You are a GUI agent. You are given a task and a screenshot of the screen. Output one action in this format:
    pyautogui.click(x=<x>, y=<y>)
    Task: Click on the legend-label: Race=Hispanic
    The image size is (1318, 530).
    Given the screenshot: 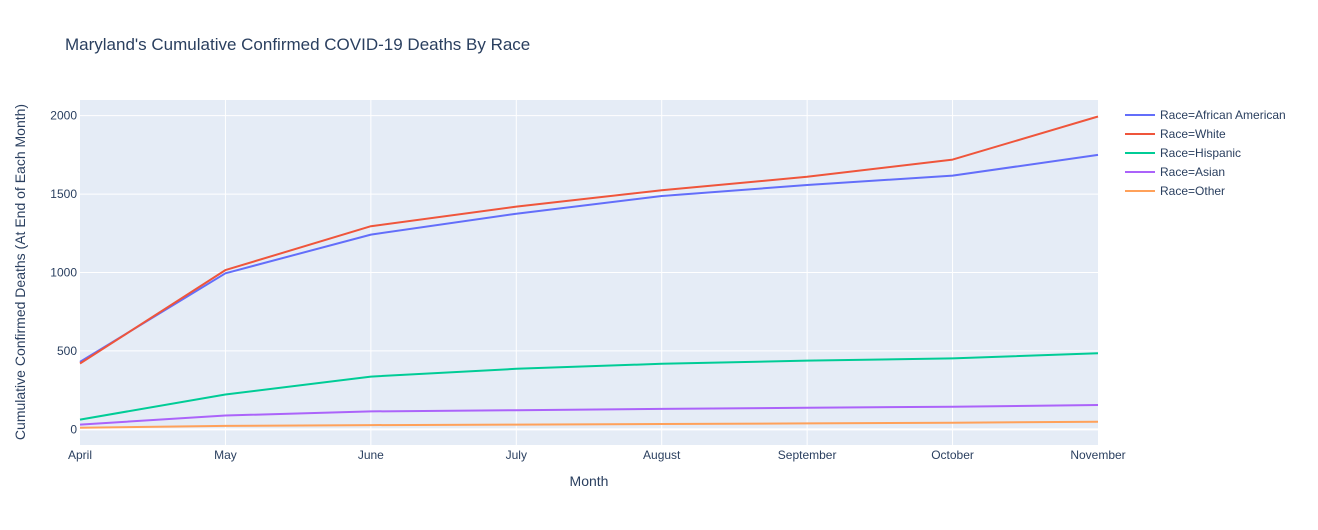 What is the action you would take?
    pyautogui.click(x=1200, y=153)
    